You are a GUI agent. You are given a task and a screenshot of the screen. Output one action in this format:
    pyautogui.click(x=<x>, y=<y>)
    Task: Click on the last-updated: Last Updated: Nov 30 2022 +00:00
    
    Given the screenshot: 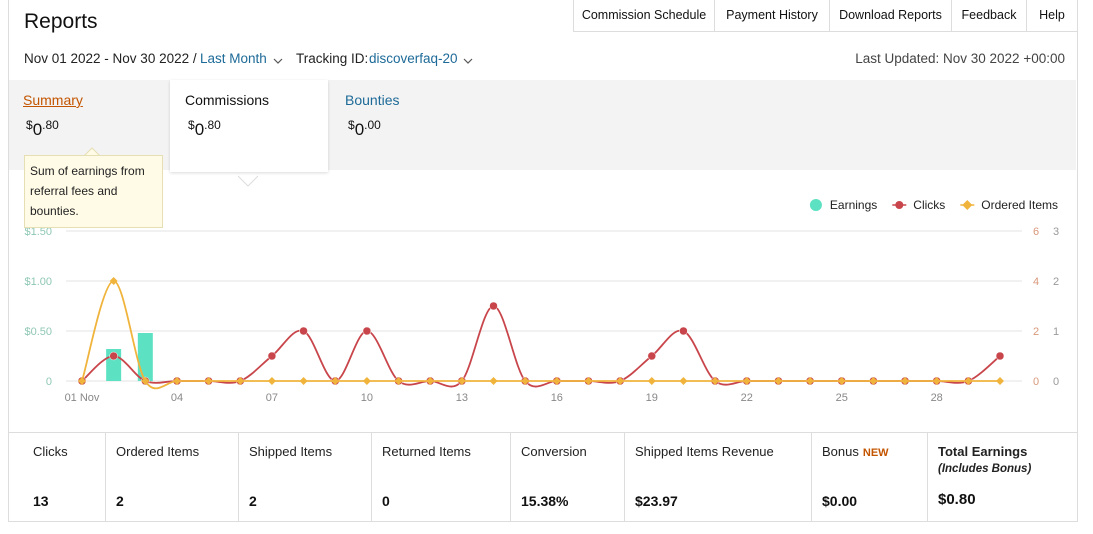 What is the action you would take?
    pyautogui.click(x=960, y=58)
    